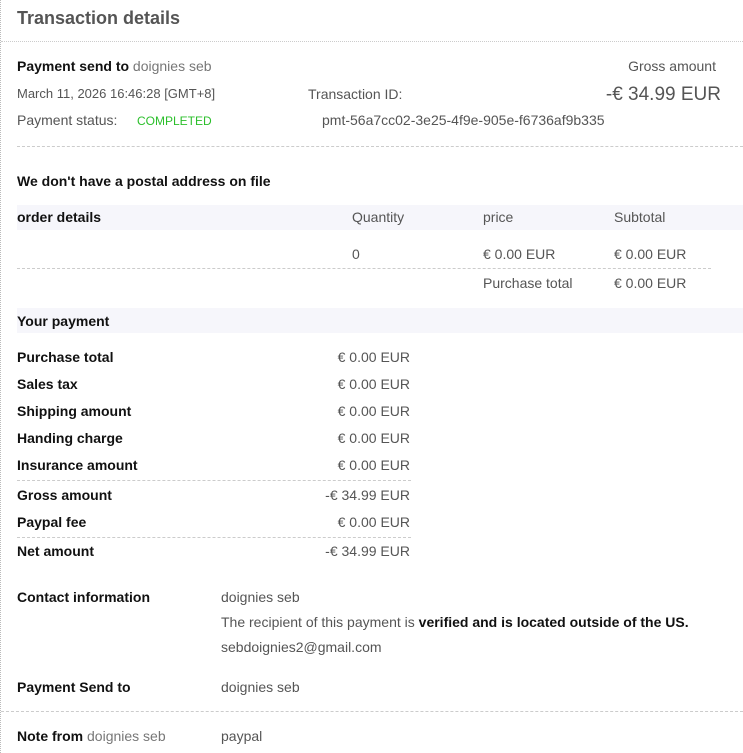  I want to click on payment-send-to-label: Payment Send to, so click(74, 687).